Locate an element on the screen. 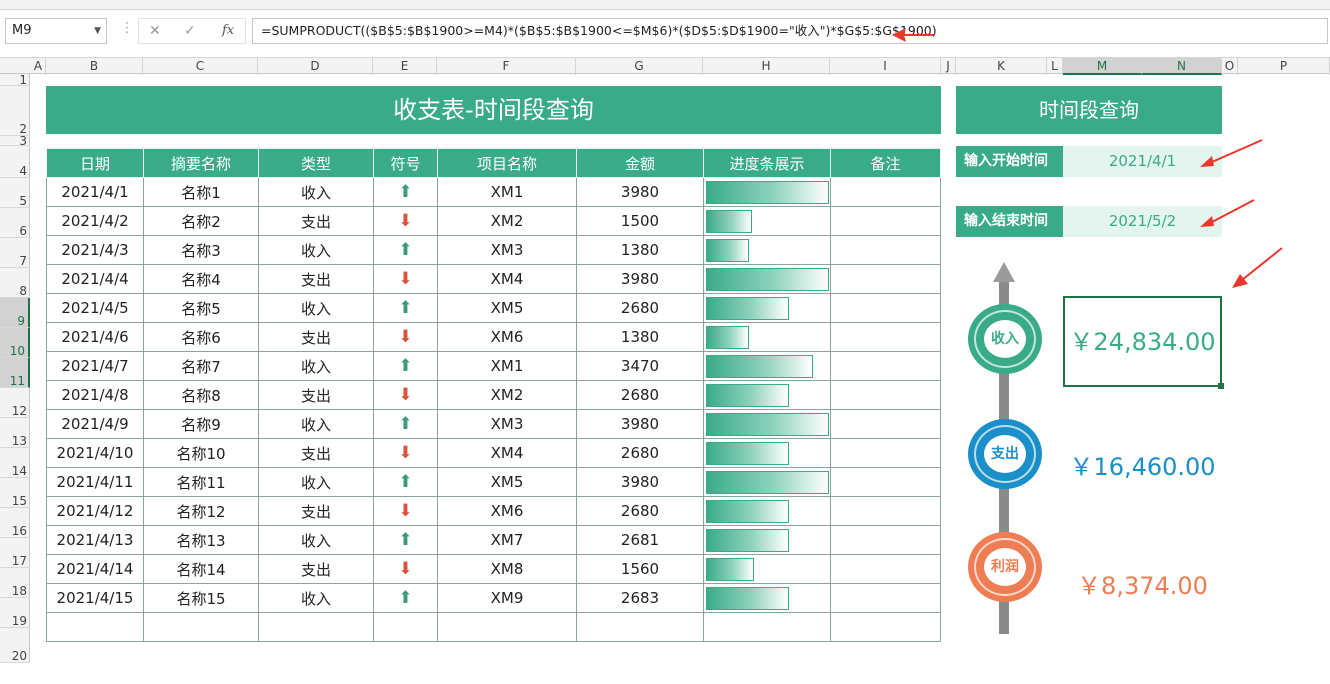 The image size is (1330, 684). date-cell: 2021/4/8 is located at coordinates (95, 395).